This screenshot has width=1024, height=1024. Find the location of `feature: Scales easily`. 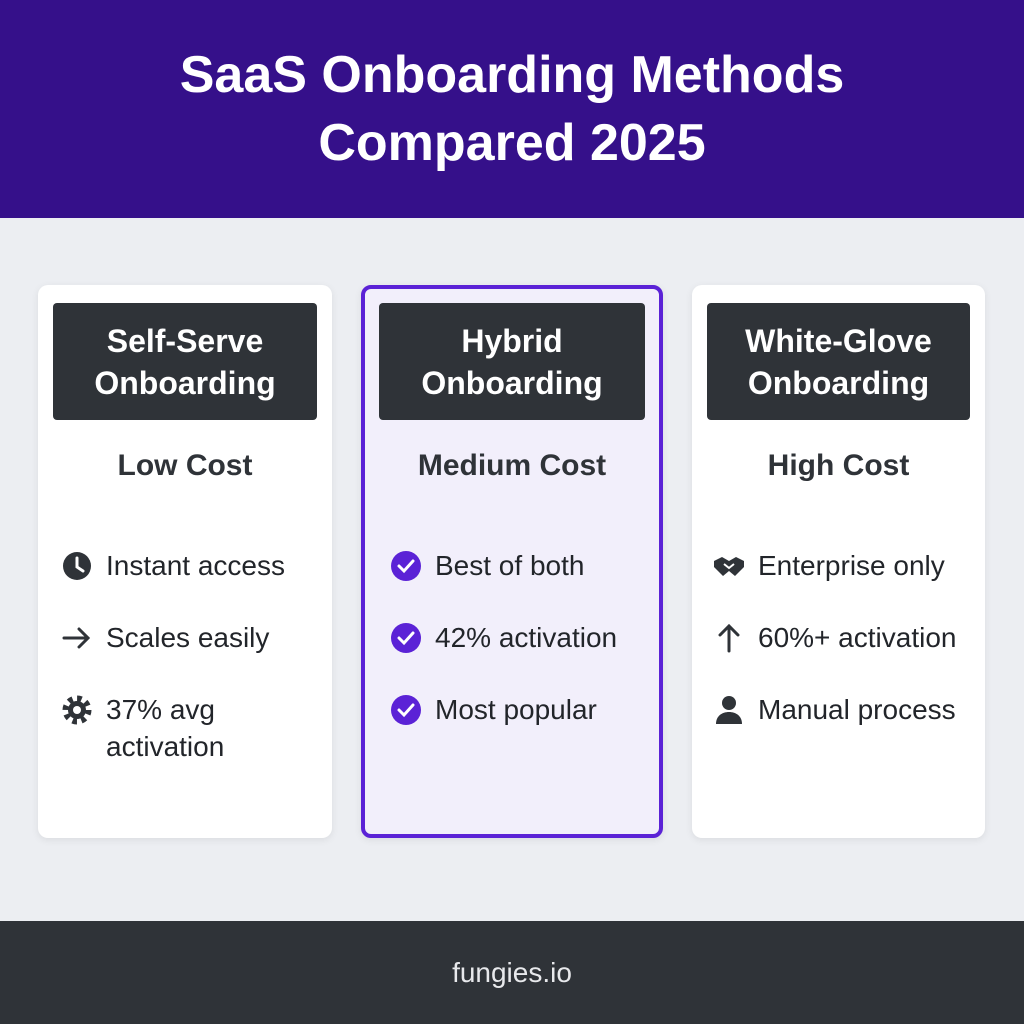

feature: Scales easily is located at coordinates (191, 637).